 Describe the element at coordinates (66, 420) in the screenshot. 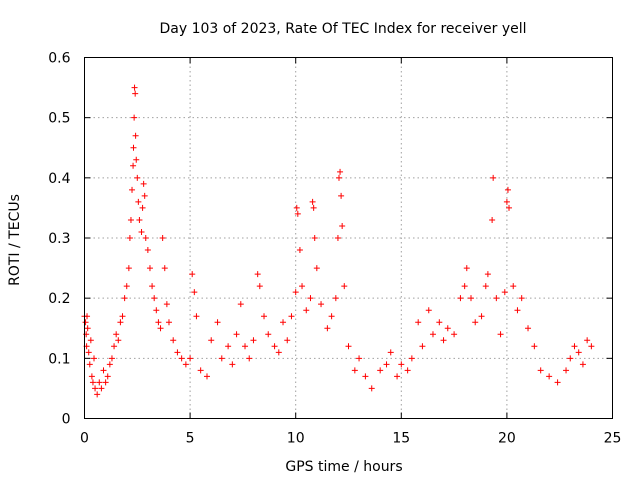

I see `y-tick-label: 0` at that location.